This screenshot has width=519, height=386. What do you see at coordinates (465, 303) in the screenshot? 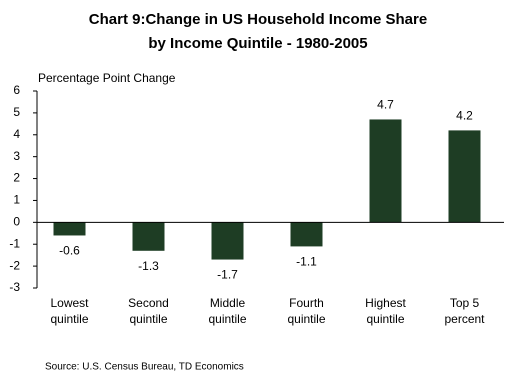
I see `x-tick-label: Top 5` at bounding box center [465, 303].